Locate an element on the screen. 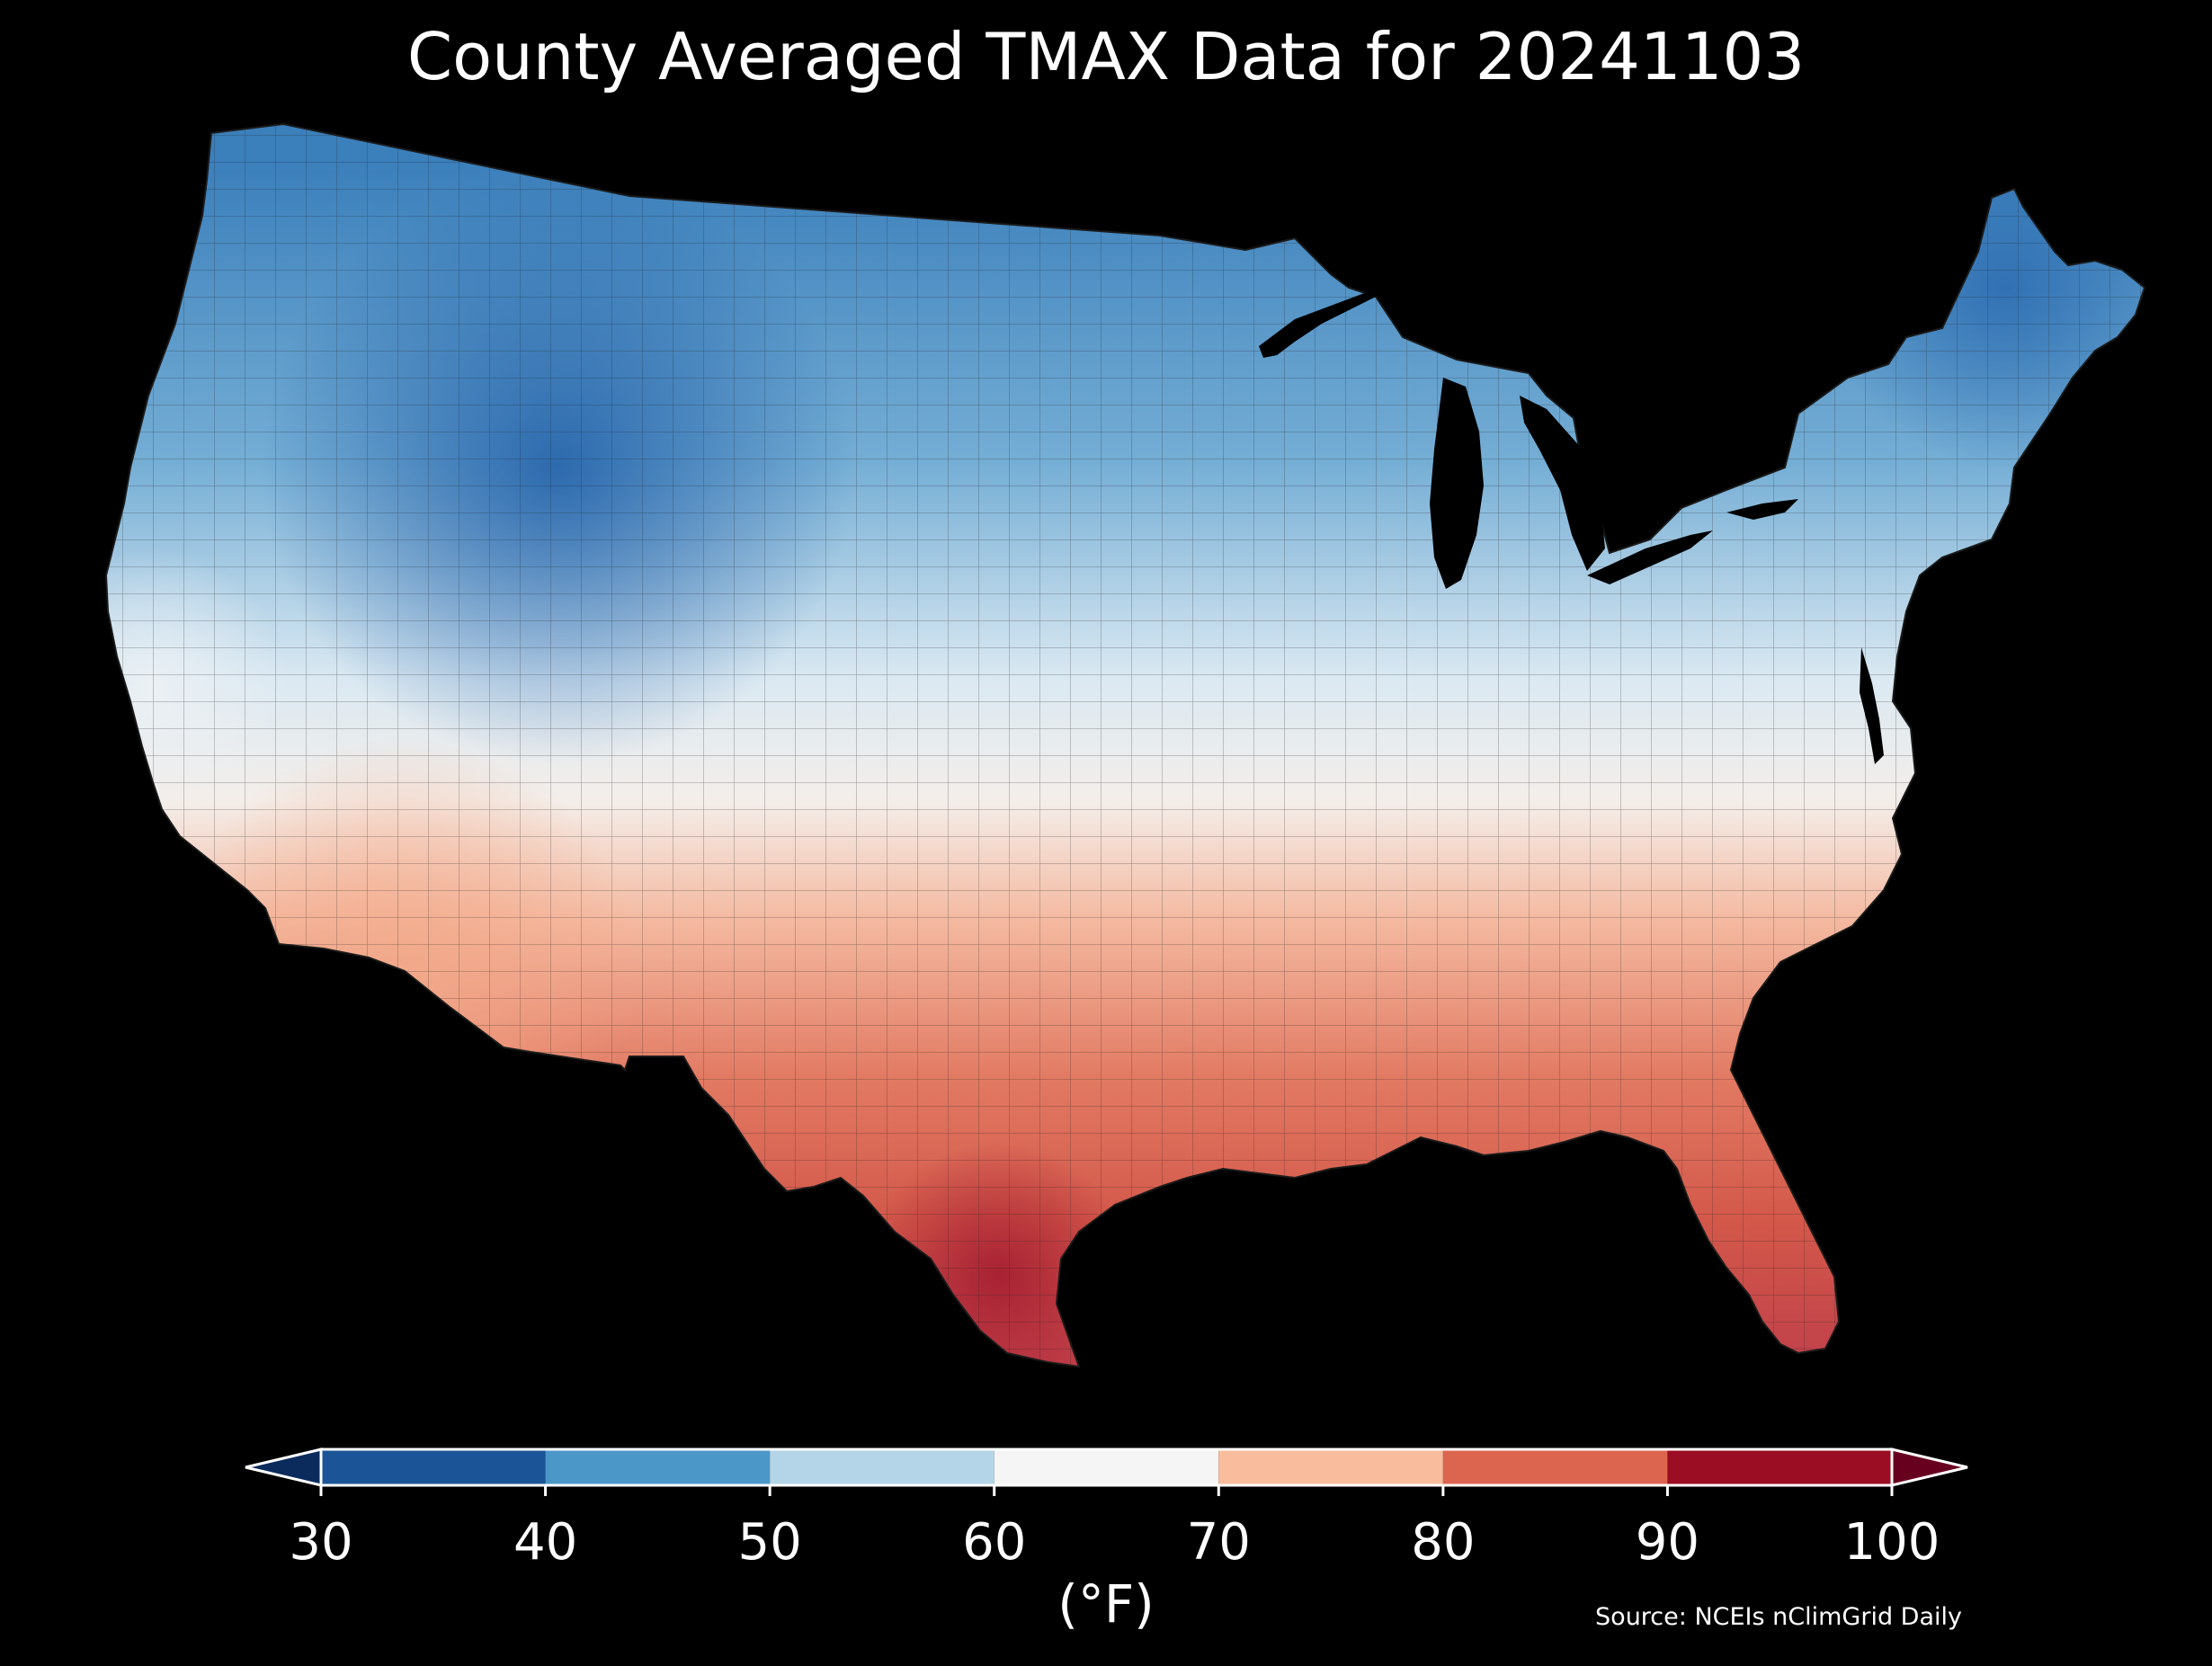  lake-huron is located at coordinates (1562, 483).